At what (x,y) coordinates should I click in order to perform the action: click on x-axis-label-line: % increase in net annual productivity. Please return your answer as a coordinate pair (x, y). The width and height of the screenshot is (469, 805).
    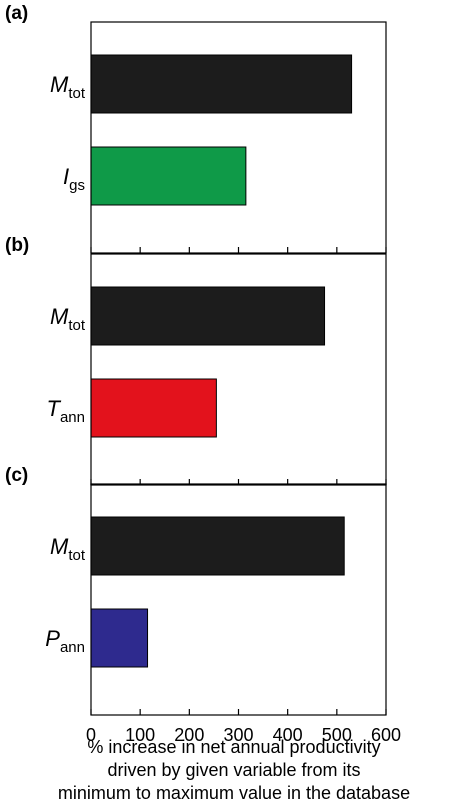
    Looking at the image, I should click on (233, 747).